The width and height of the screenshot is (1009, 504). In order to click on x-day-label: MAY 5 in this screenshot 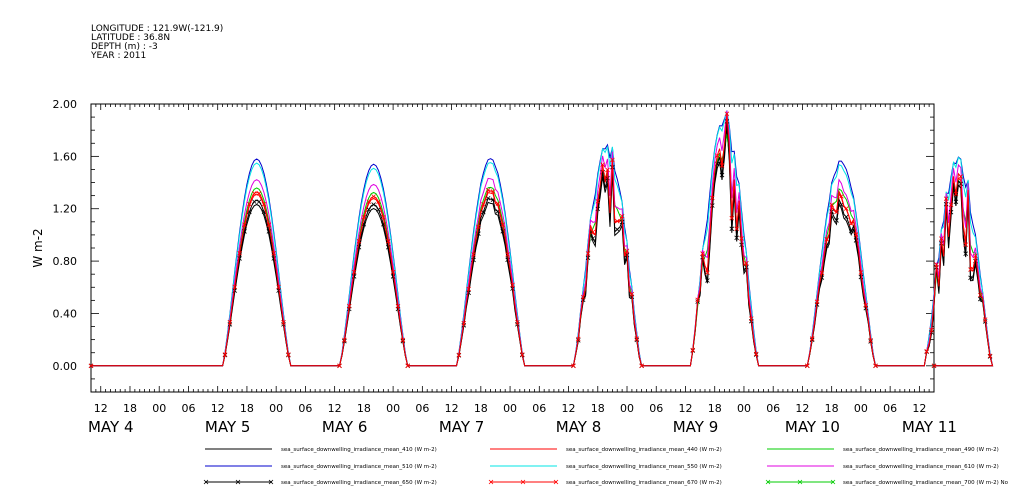, I will do `click(228, 427)`.